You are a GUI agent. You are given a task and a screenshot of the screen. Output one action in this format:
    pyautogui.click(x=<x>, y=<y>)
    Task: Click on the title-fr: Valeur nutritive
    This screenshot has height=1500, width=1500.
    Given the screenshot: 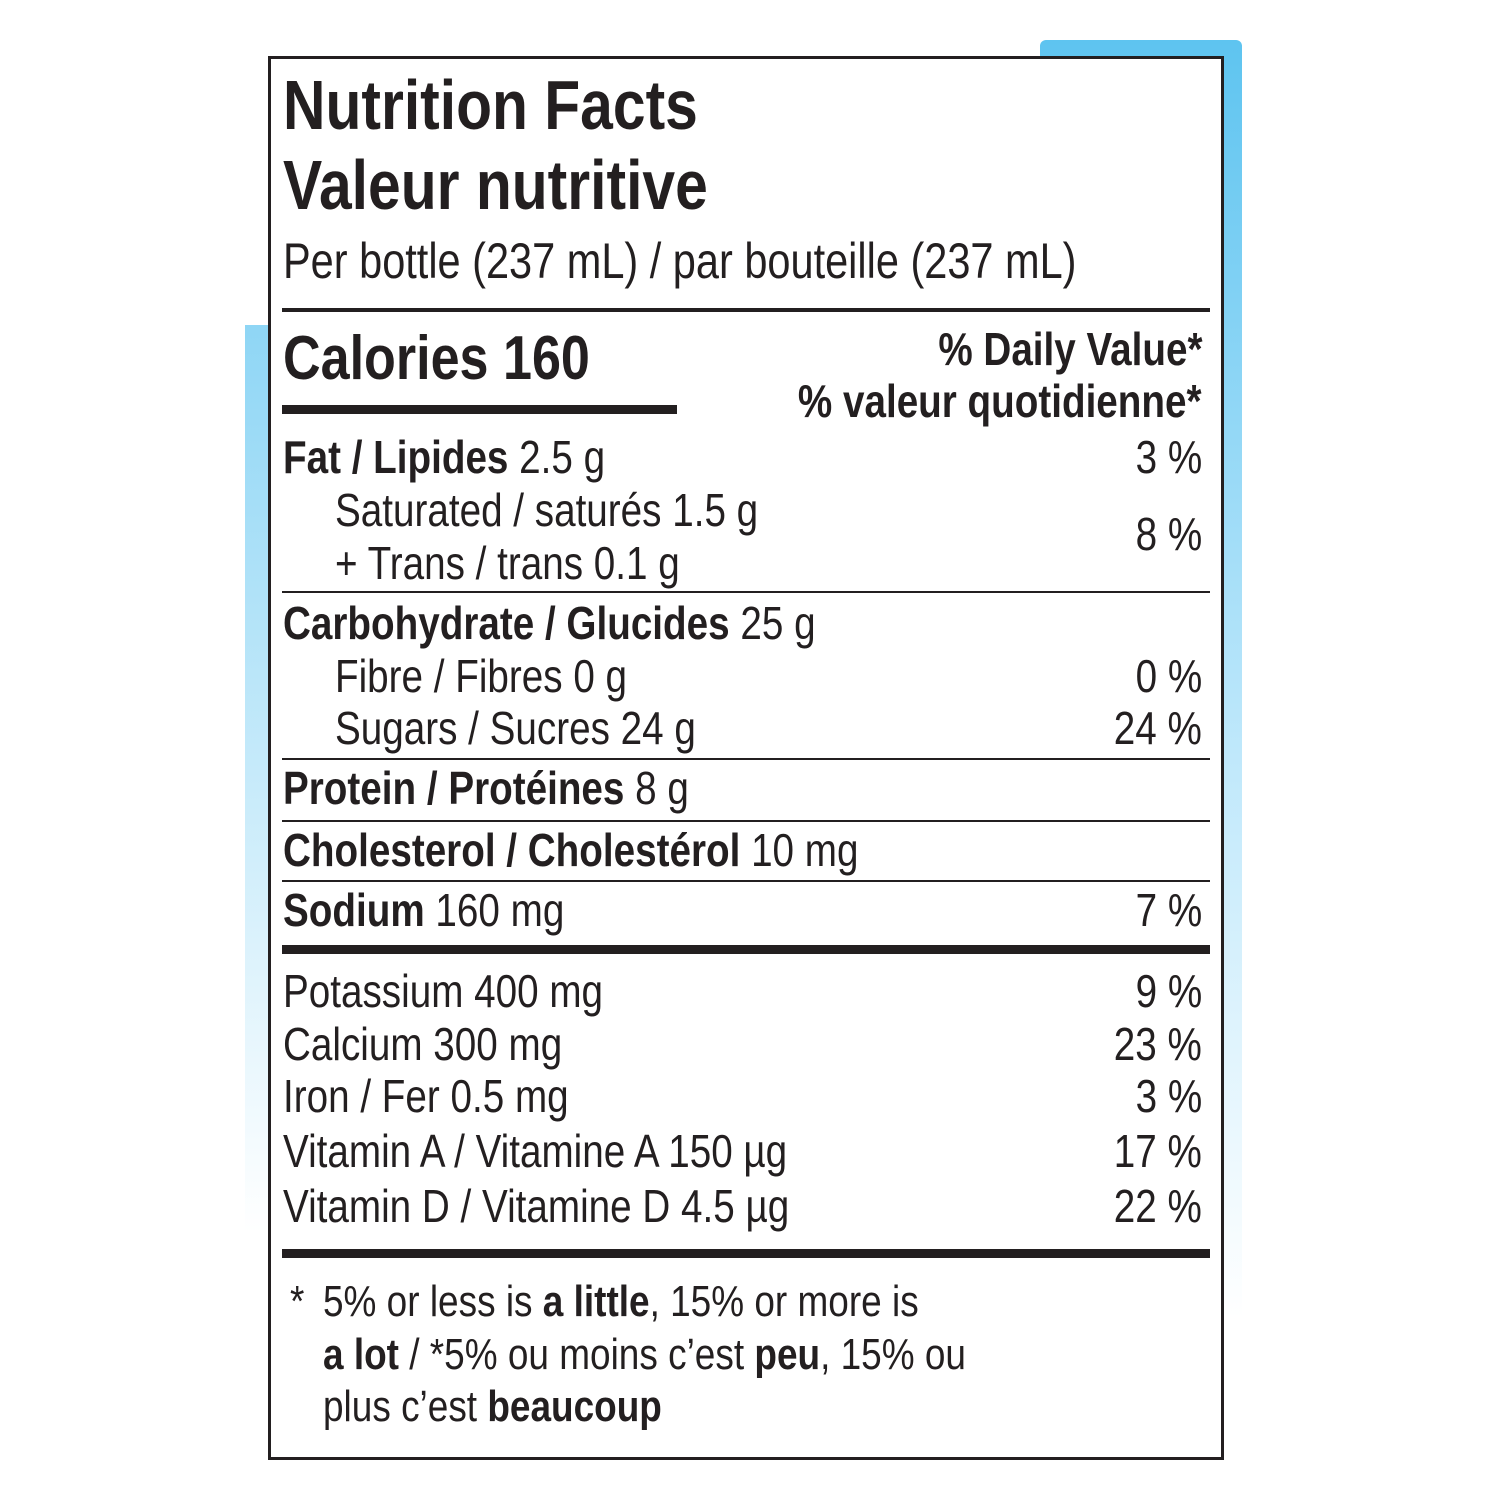 What is the action you would take?
    pyautogui.click(x=495, y=185)
    